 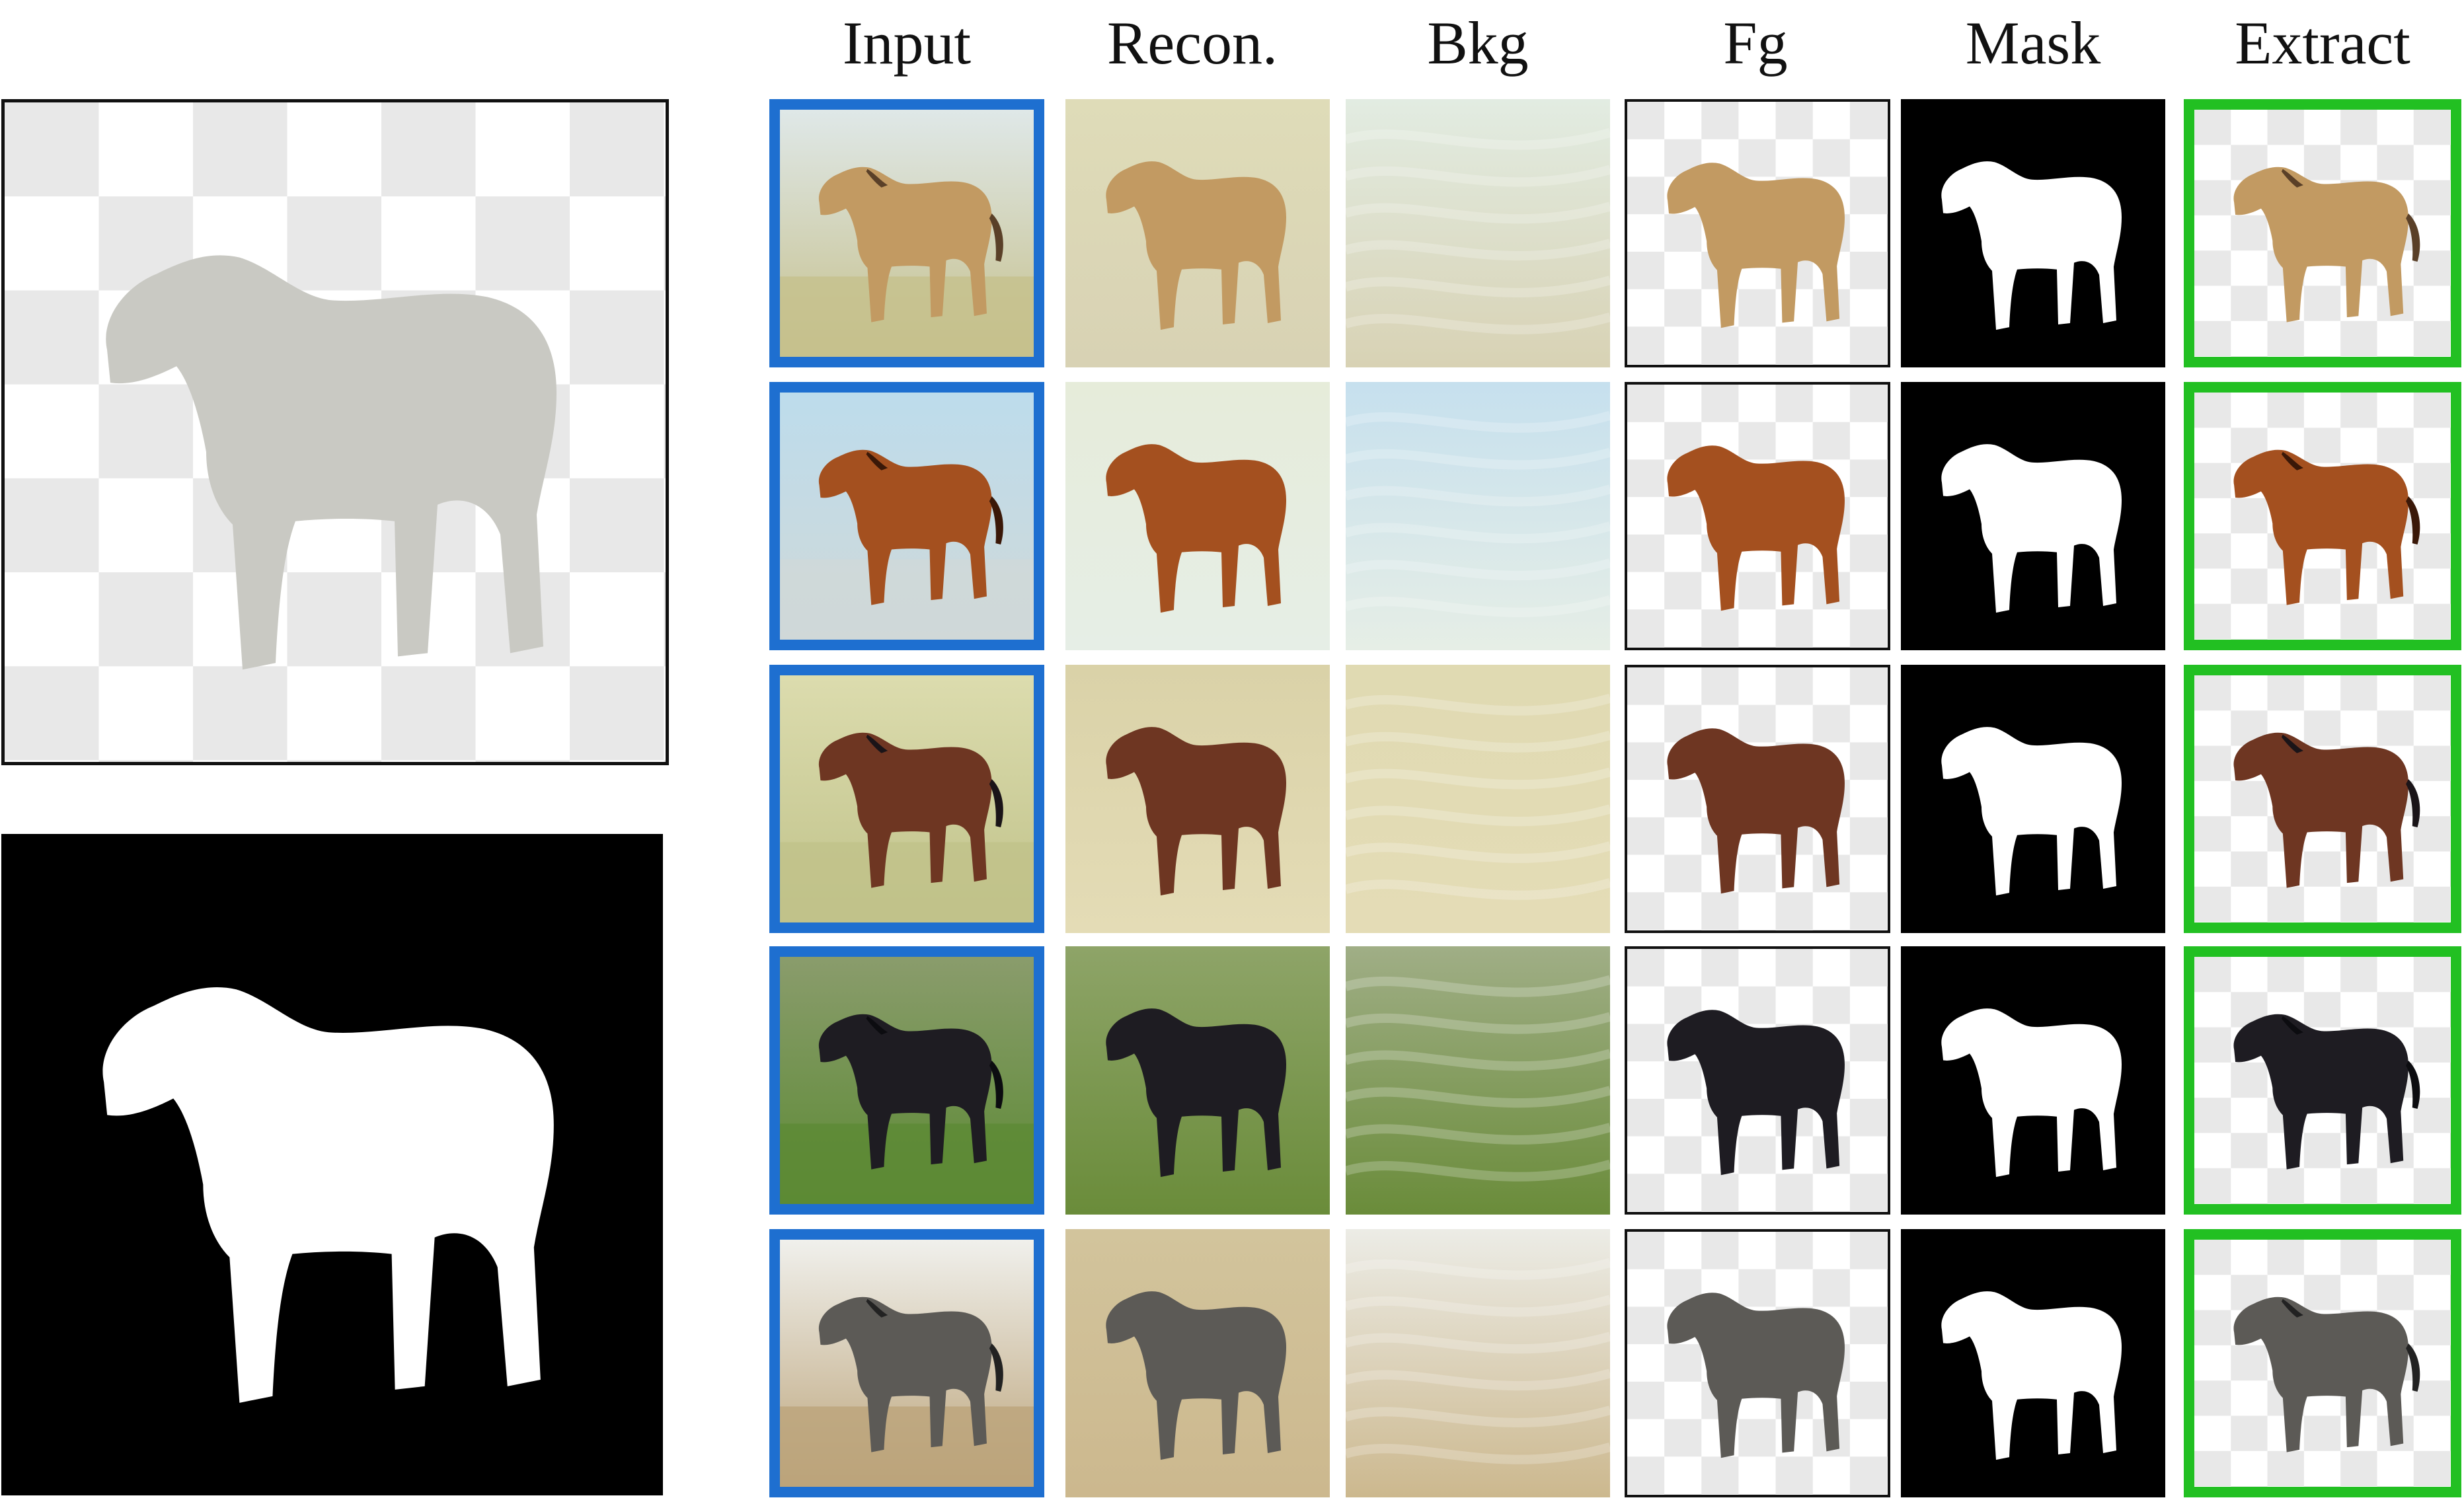 I want to click on large-mask-panel, so click(x=332, y=1164).